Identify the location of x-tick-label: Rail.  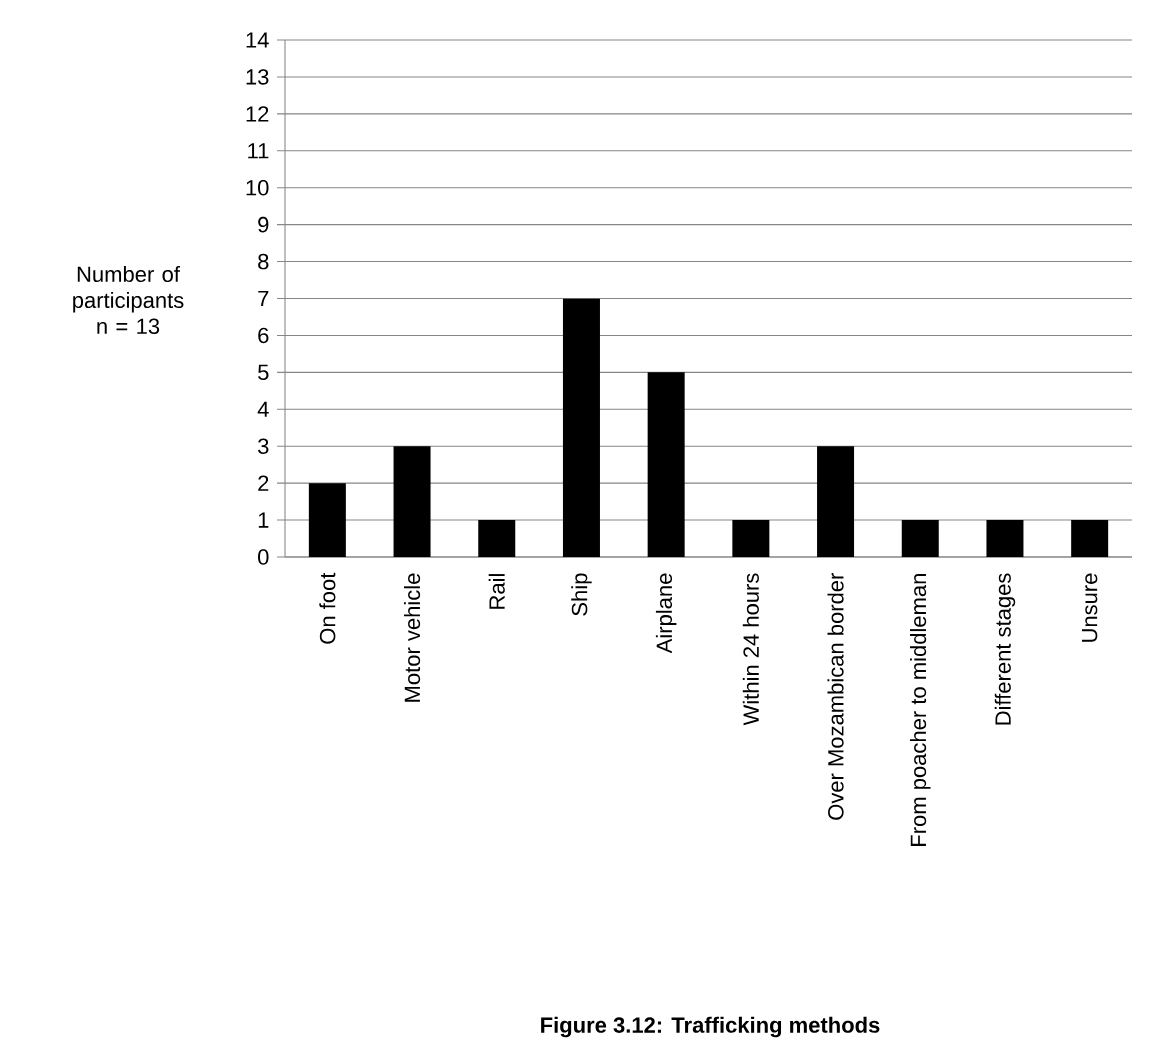
(496, 591).